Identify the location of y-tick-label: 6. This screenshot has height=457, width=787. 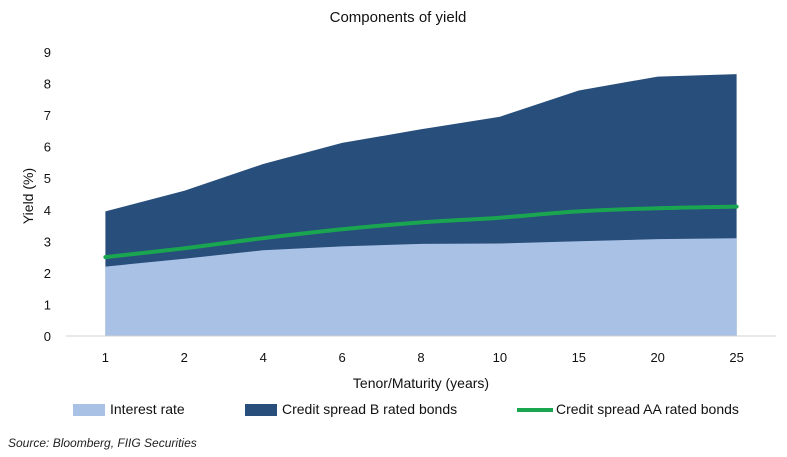
(47, 147).